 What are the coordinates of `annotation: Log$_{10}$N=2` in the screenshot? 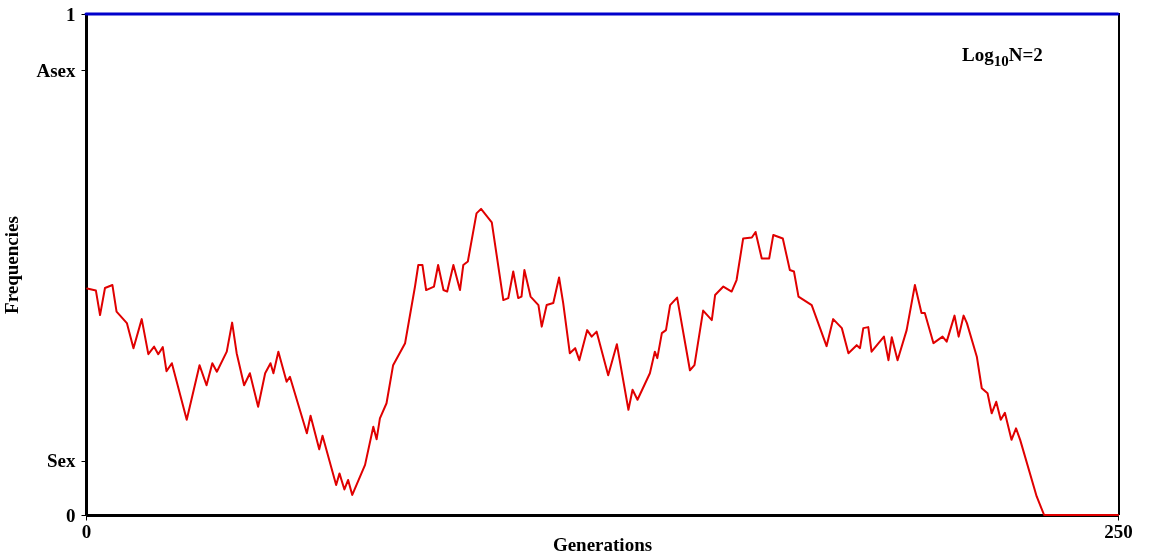 It's located at (1002, 57).